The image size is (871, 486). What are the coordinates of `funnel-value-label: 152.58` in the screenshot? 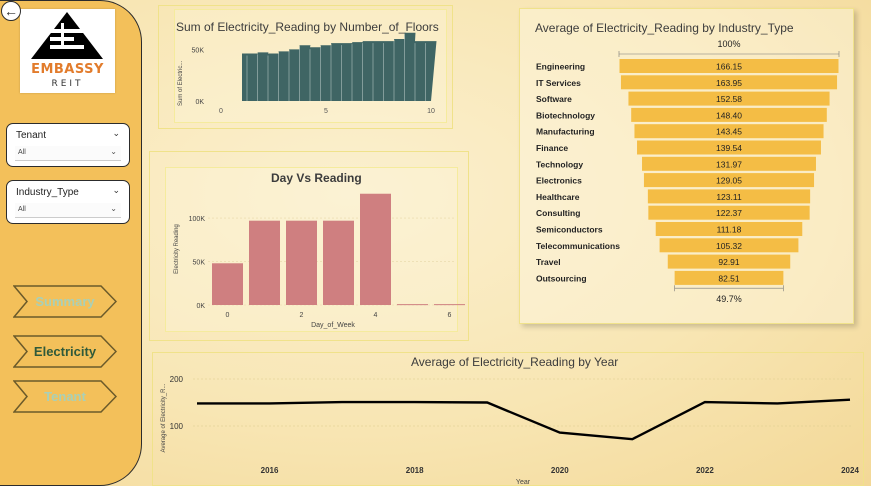 It's located at (729, 99).